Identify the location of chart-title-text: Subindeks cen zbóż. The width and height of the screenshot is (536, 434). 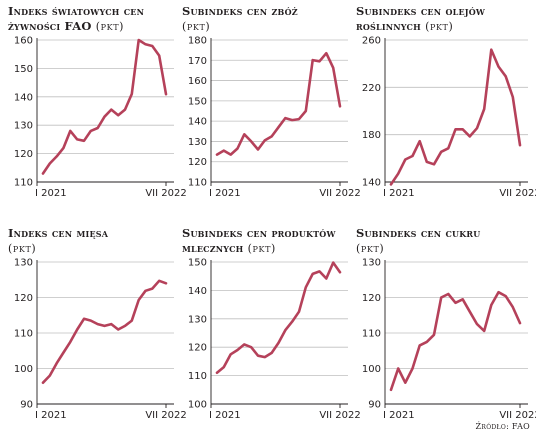
(240, 11).